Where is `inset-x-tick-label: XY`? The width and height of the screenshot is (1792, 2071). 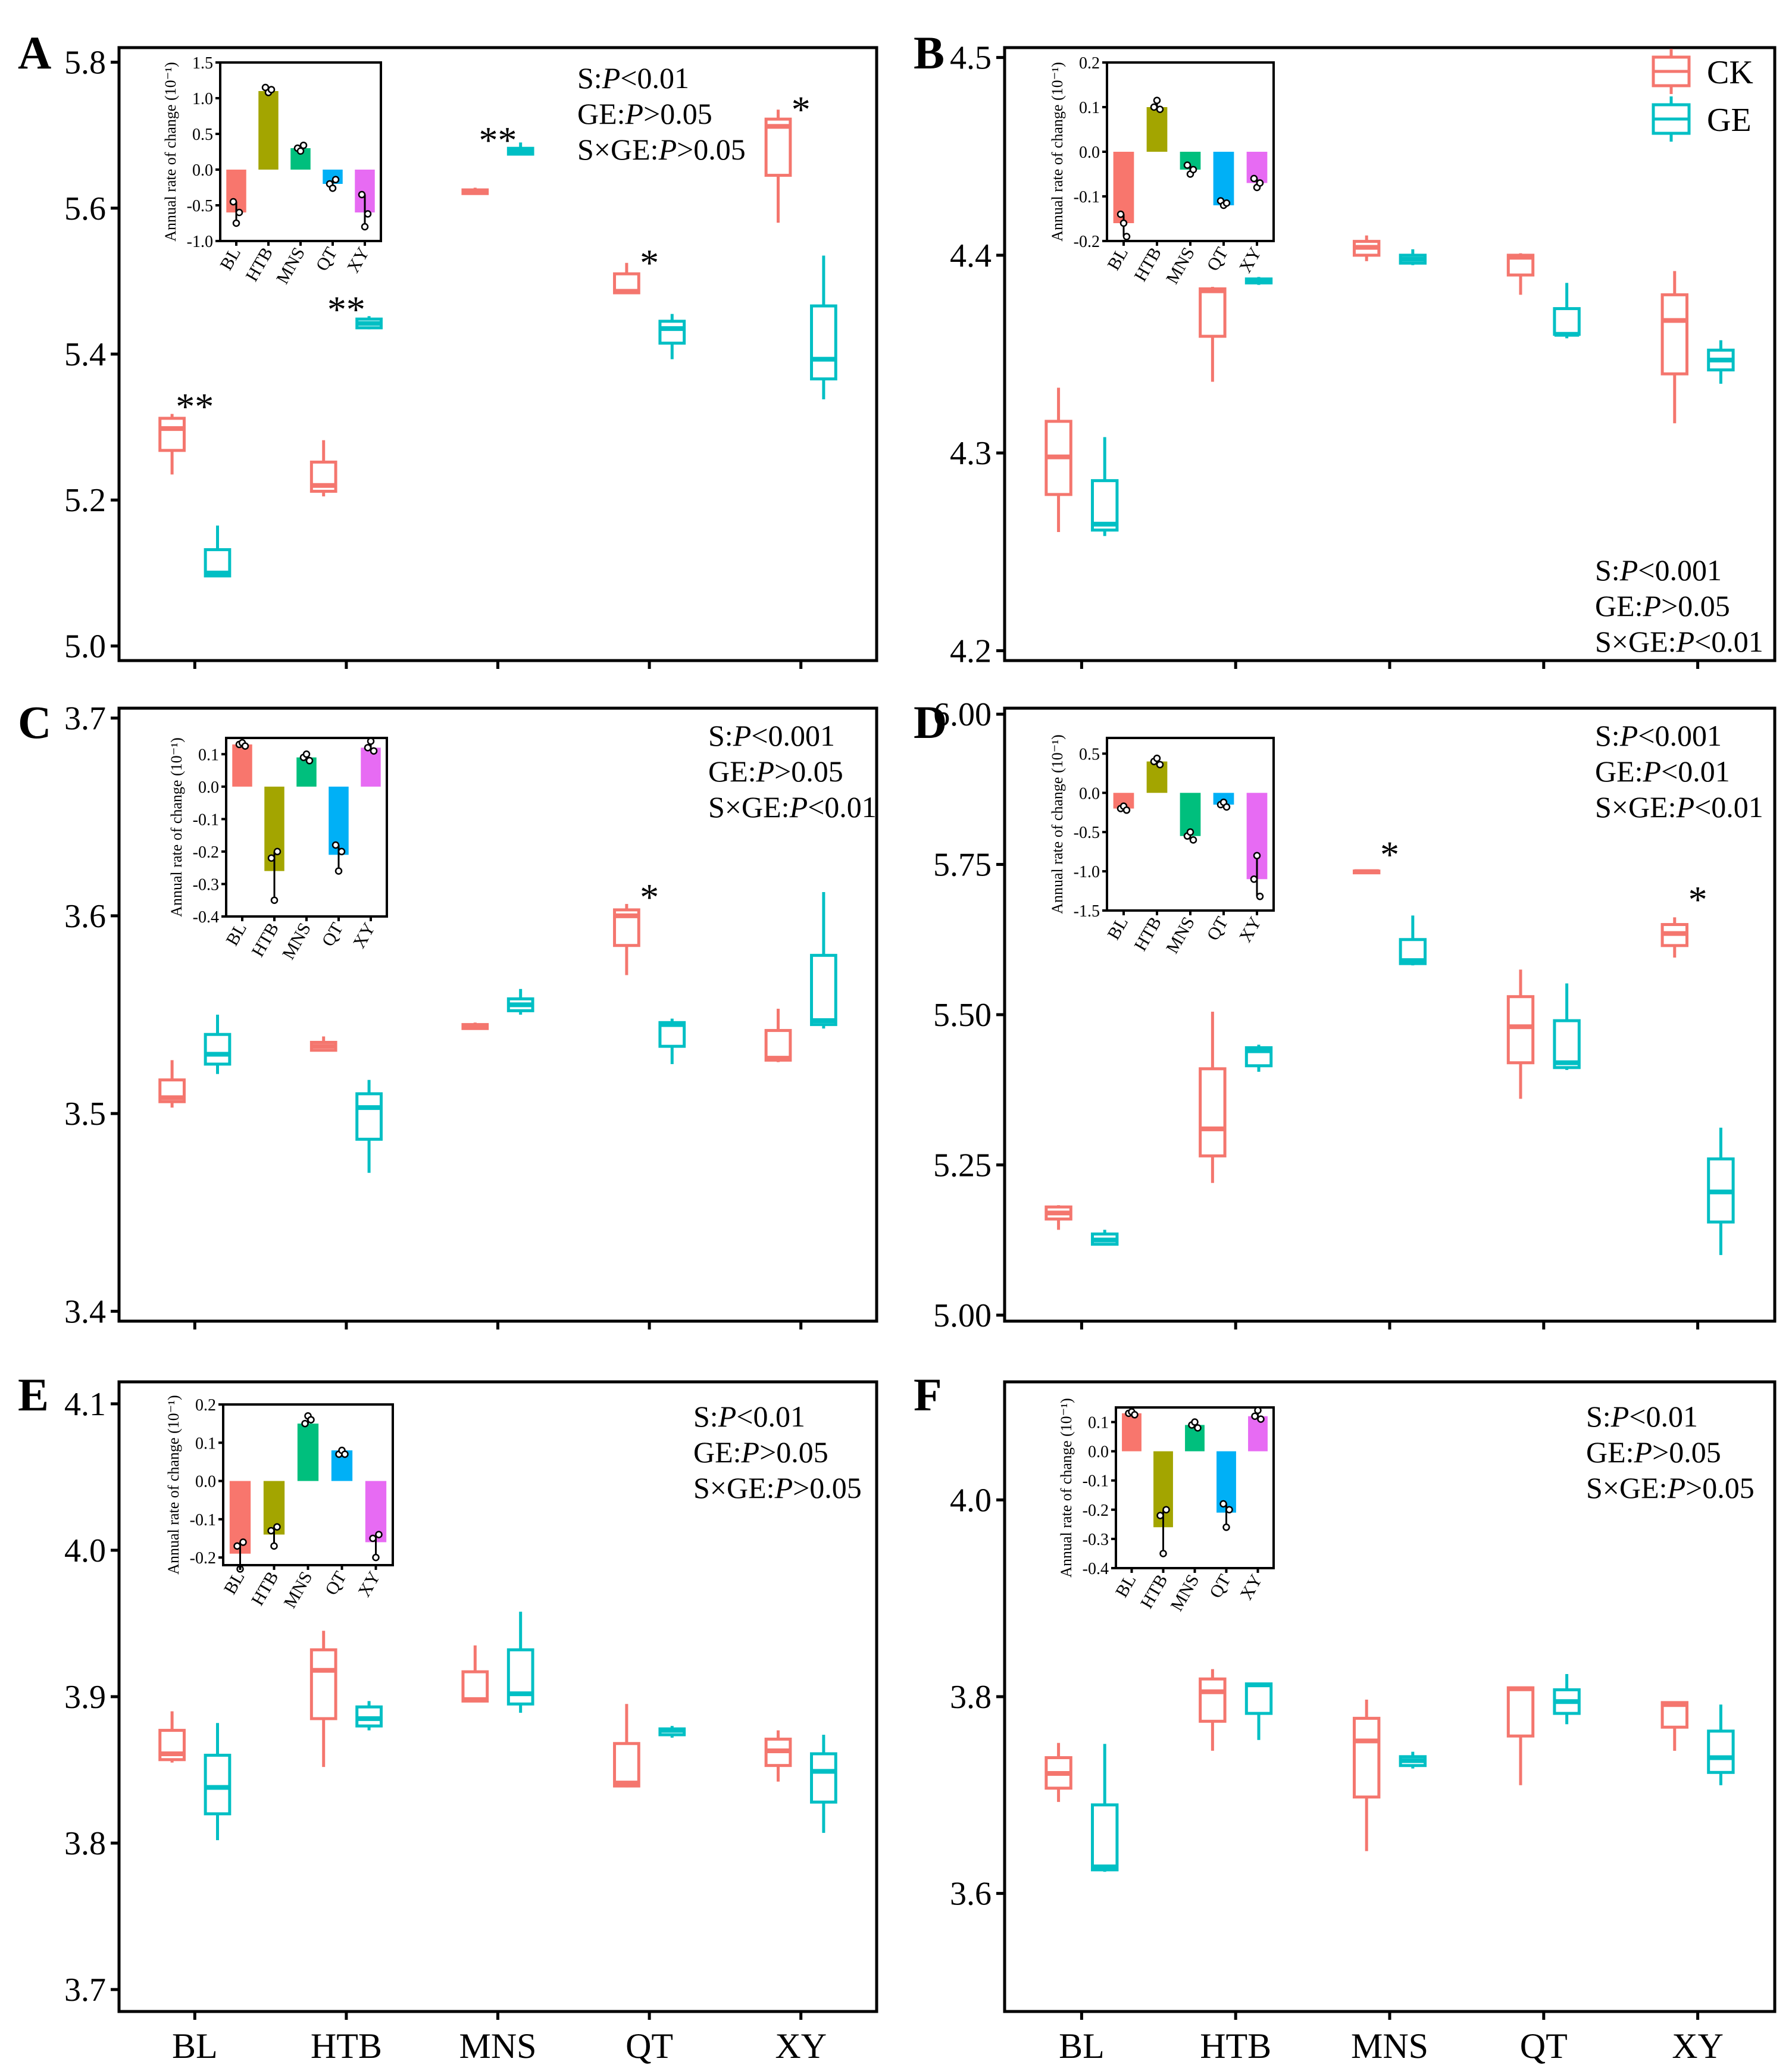 inset-x-tick-label: XY is located at coordinates (1250, 260).